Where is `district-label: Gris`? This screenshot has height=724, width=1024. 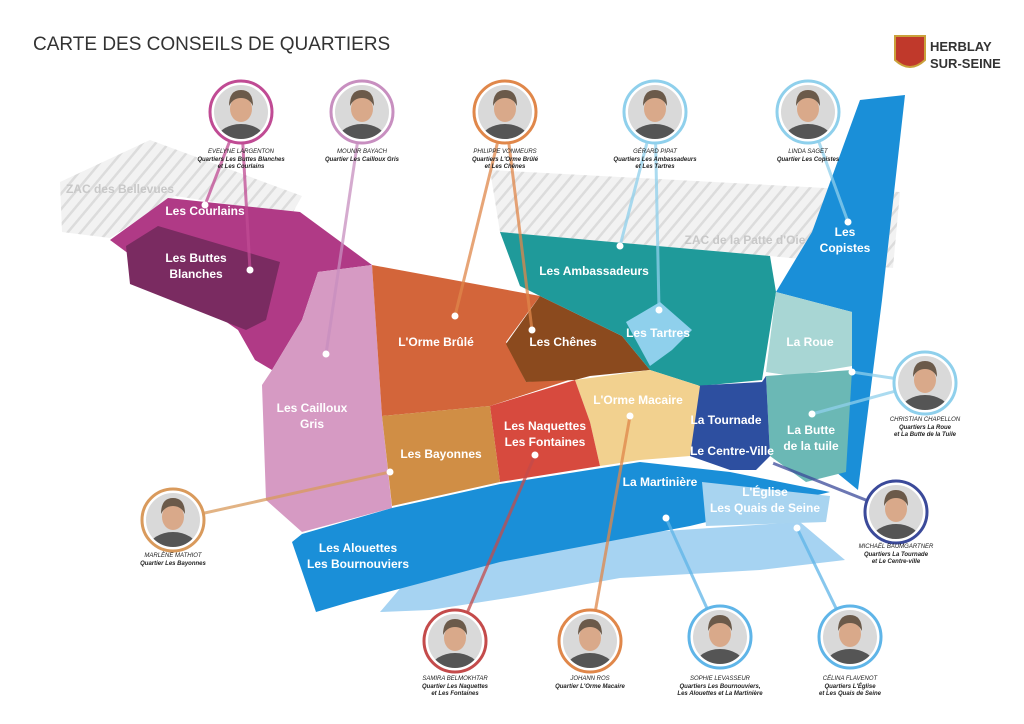
district-label: Gris is located at coordinates (312, 424).